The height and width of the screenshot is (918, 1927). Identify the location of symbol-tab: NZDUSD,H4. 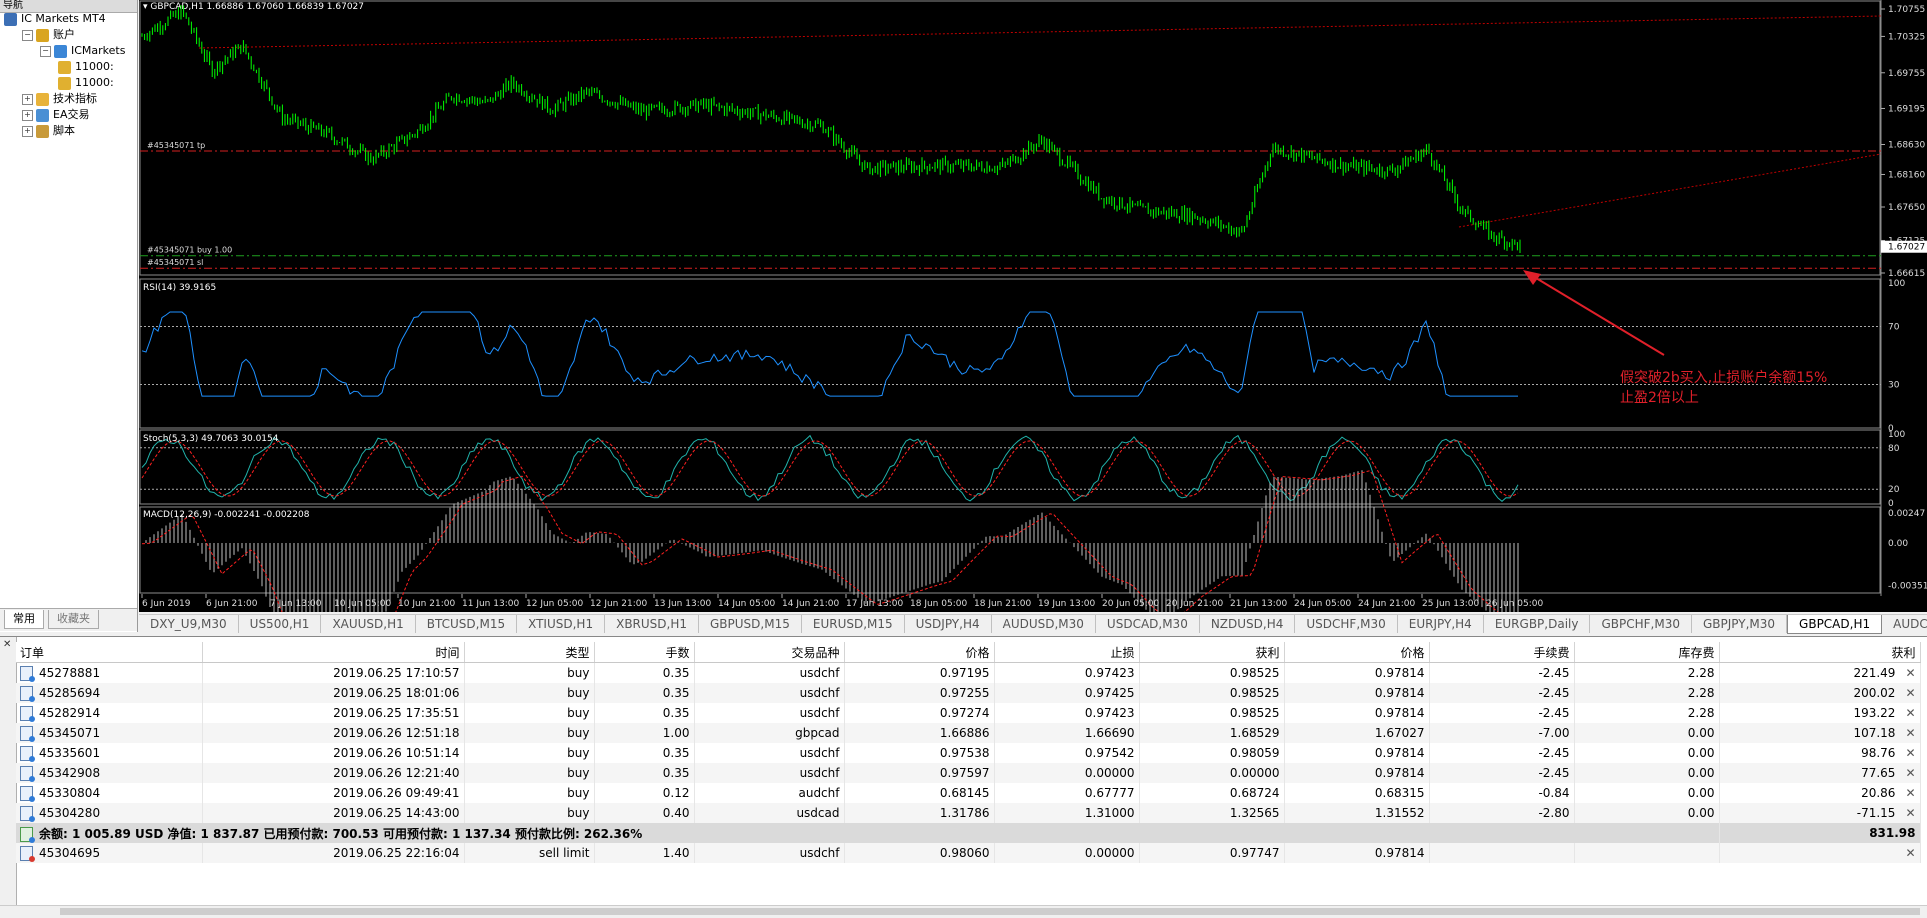
(1248, 624).